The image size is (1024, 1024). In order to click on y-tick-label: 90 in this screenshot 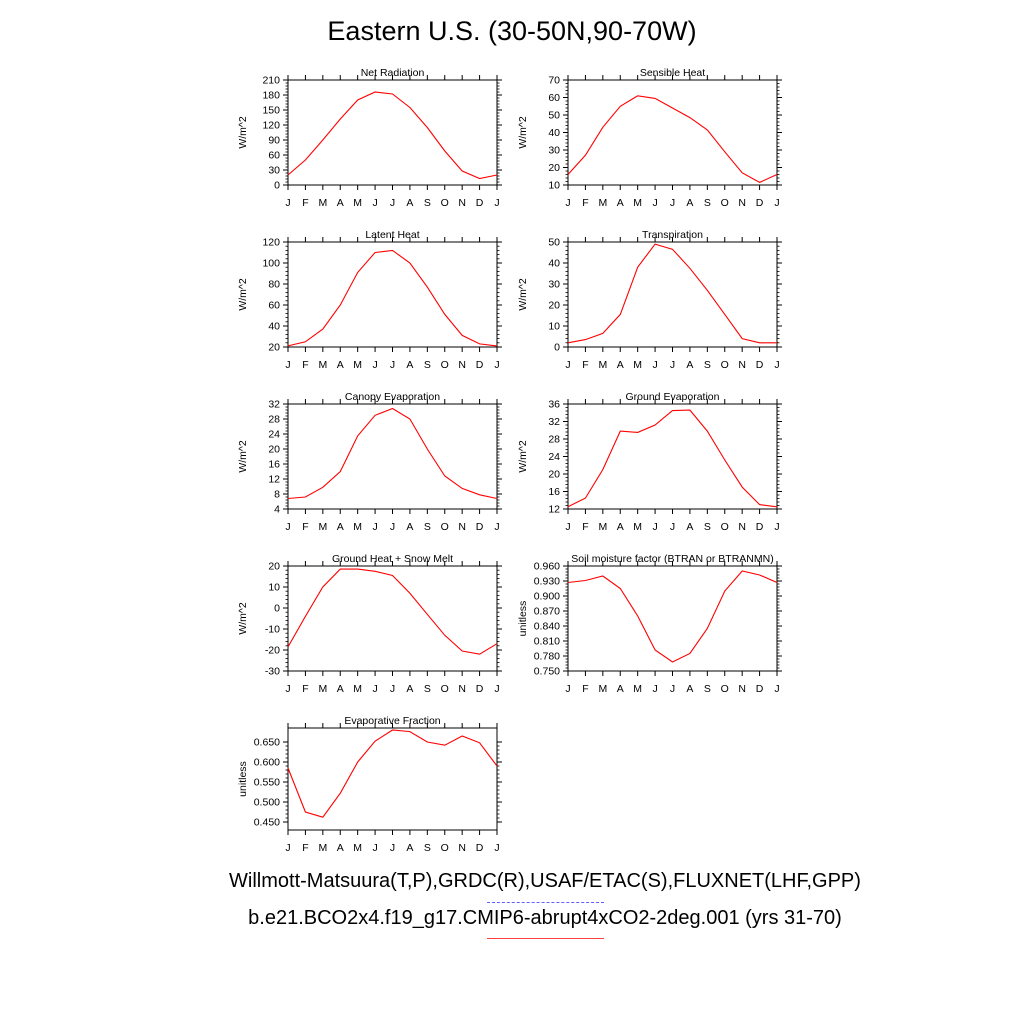, I will do `click(274, 141)`.